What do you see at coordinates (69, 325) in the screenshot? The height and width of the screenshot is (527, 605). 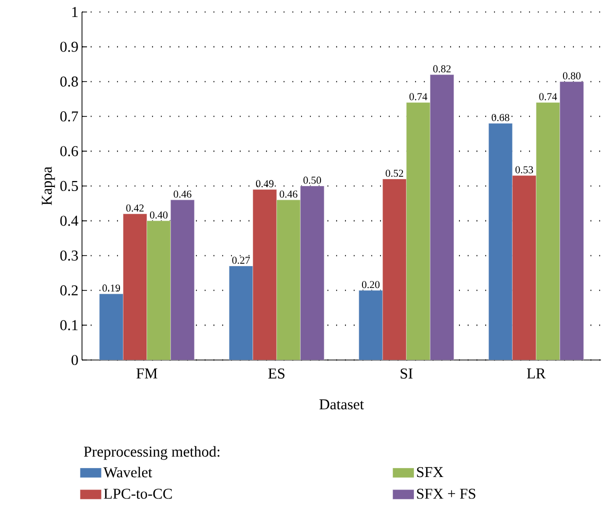 I see `y-tick-label: 0.1` at bounding box center [69, 325].